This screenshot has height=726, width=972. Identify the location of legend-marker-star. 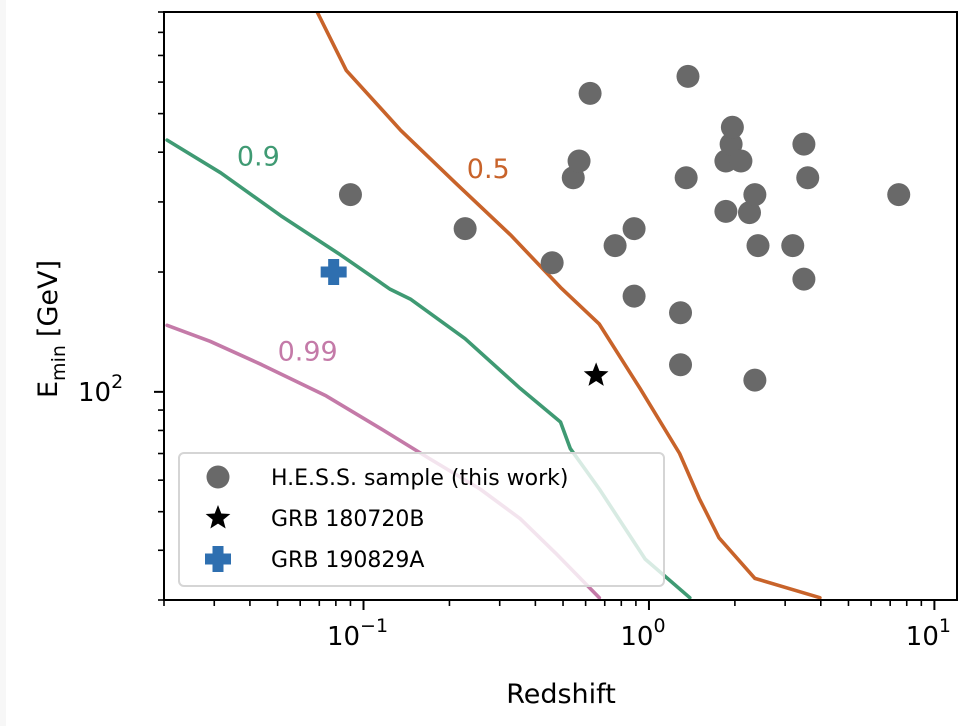
(218, 517).